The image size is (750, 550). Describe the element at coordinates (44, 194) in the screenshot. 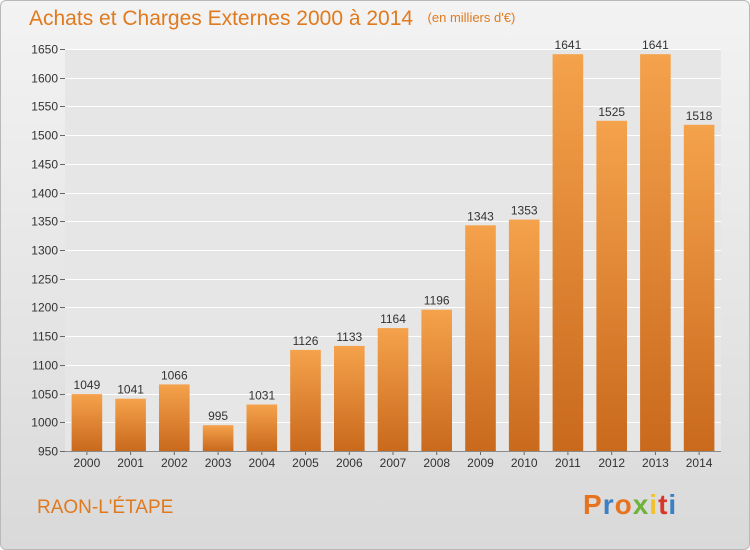

I see `y-tick-label: 1400` at that location.